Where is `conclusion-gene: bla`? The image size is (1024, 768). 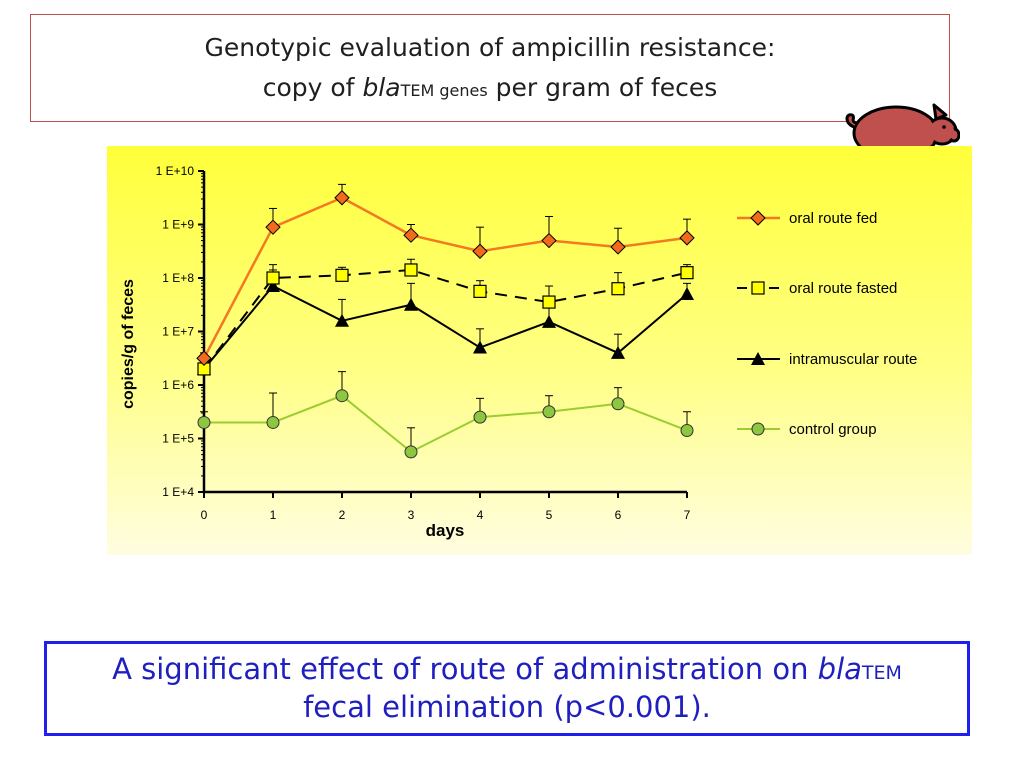 conclusion-gene: bla is located at coordinates (839, 669).